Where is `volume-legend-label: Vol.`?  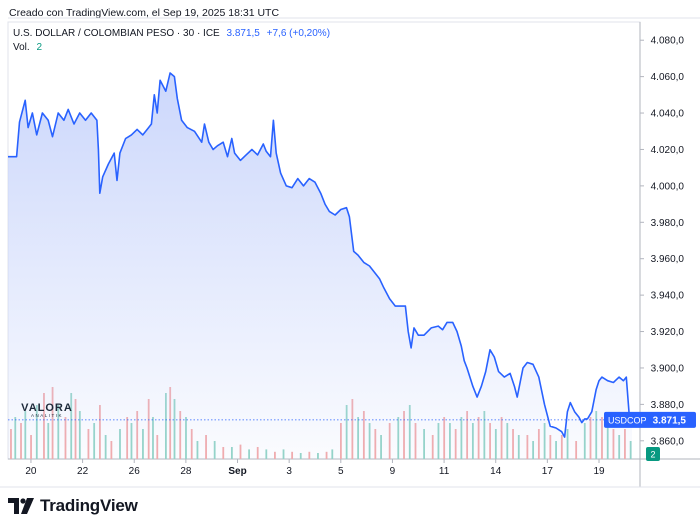 volume-legend-label: Vol. is located at coordinates (21, 47).